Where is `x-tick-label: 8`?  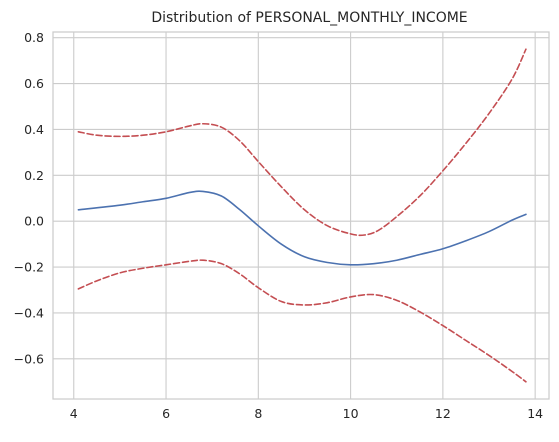 x-tick-label: 8 is located at coordinates (258, 413).